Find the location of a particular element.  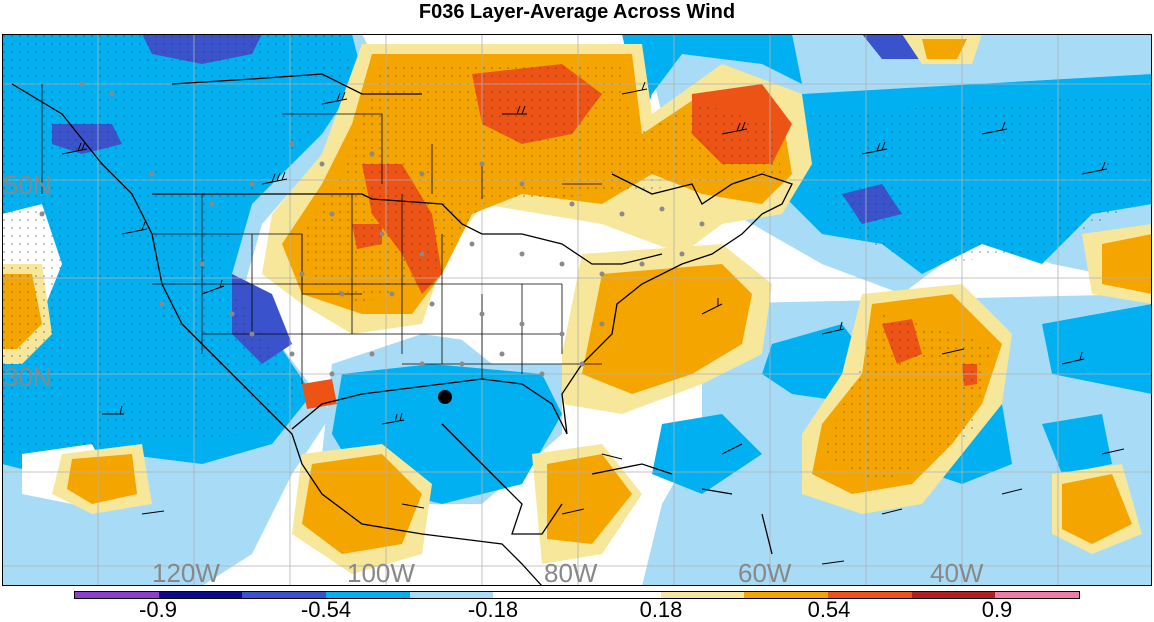

lon-label-120w: 120W is located at coordinates (186, 572).